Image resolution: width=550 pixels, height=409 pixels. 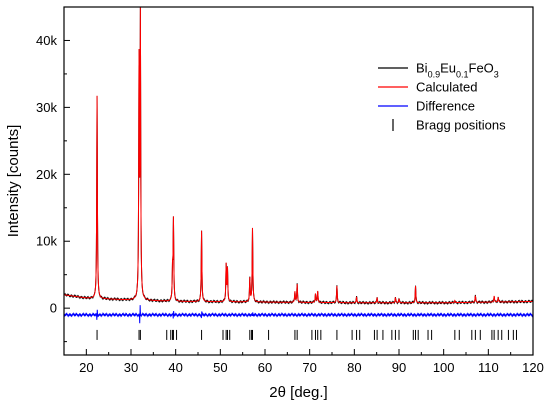 I want to click on legend-label-part: 0.9, so click(x=434, y=75).